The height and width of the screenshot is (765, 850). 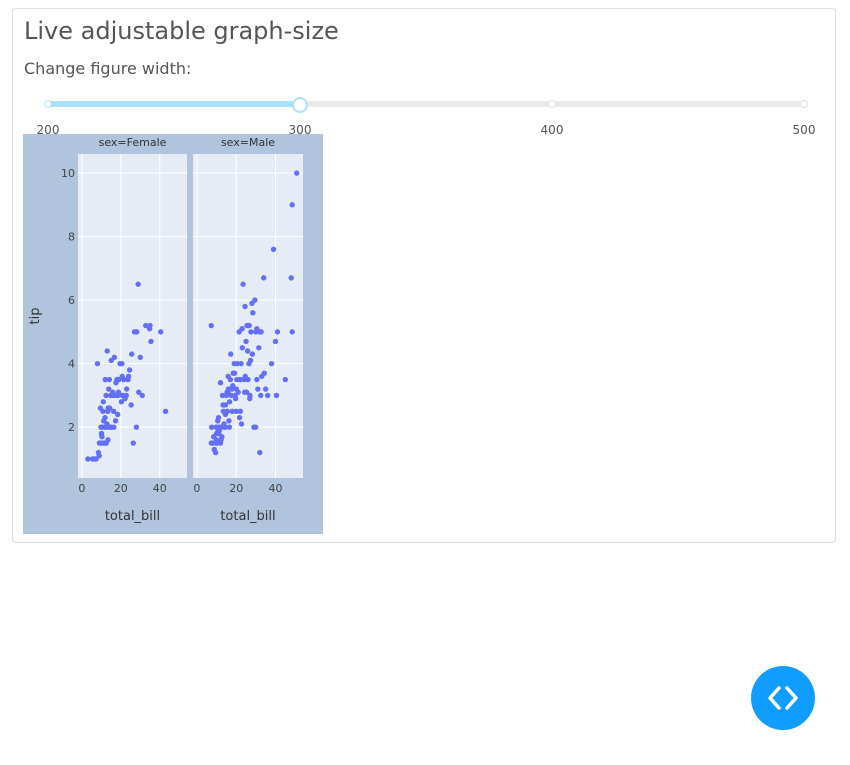 I want to click on facet-title: sex=Female, so click(x=133, y=142).